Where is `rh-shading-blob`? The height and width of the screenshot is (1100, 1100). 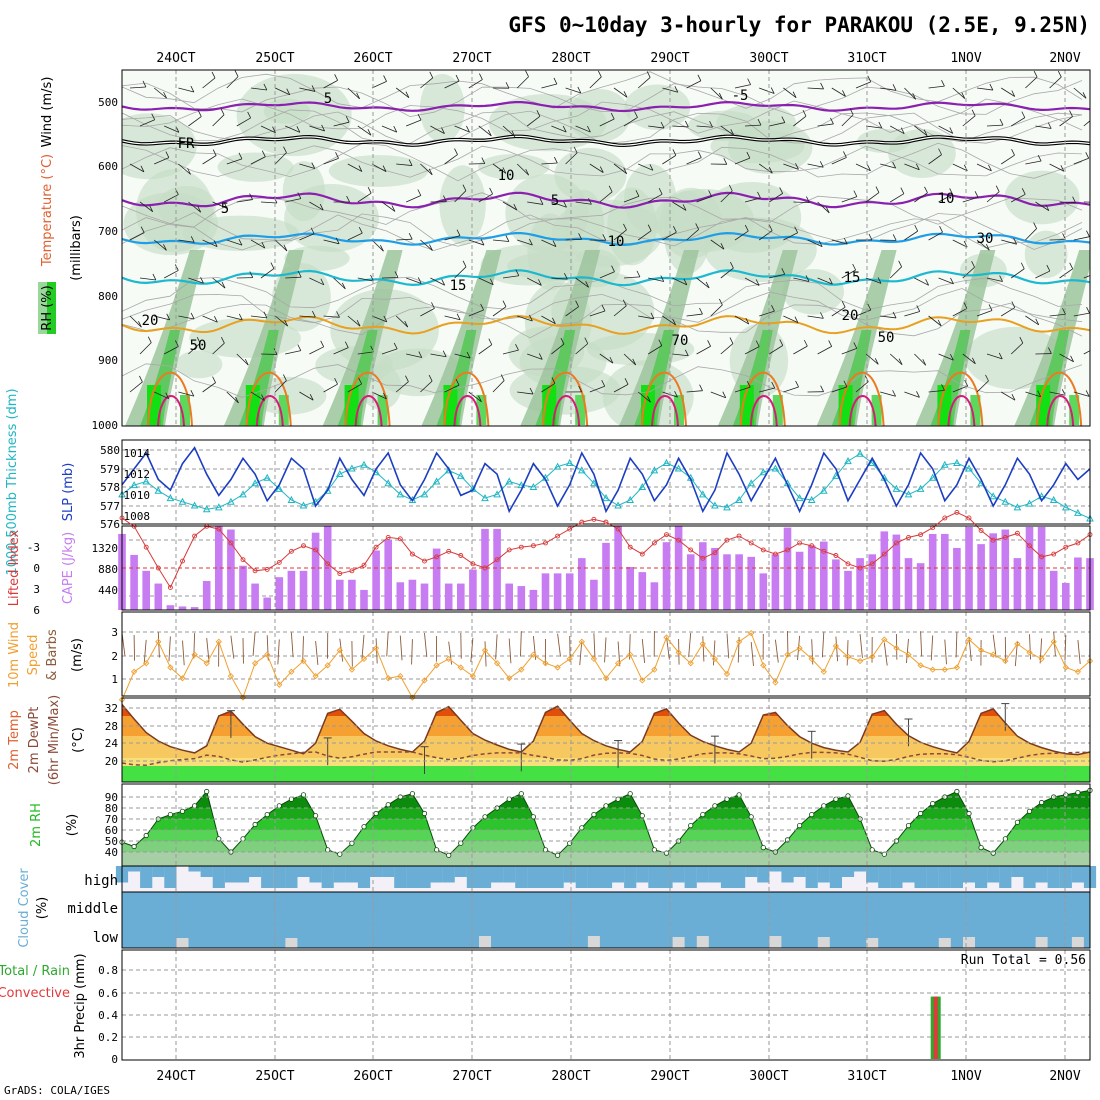
rh-shading-blob is located at coordinates (199, 364).